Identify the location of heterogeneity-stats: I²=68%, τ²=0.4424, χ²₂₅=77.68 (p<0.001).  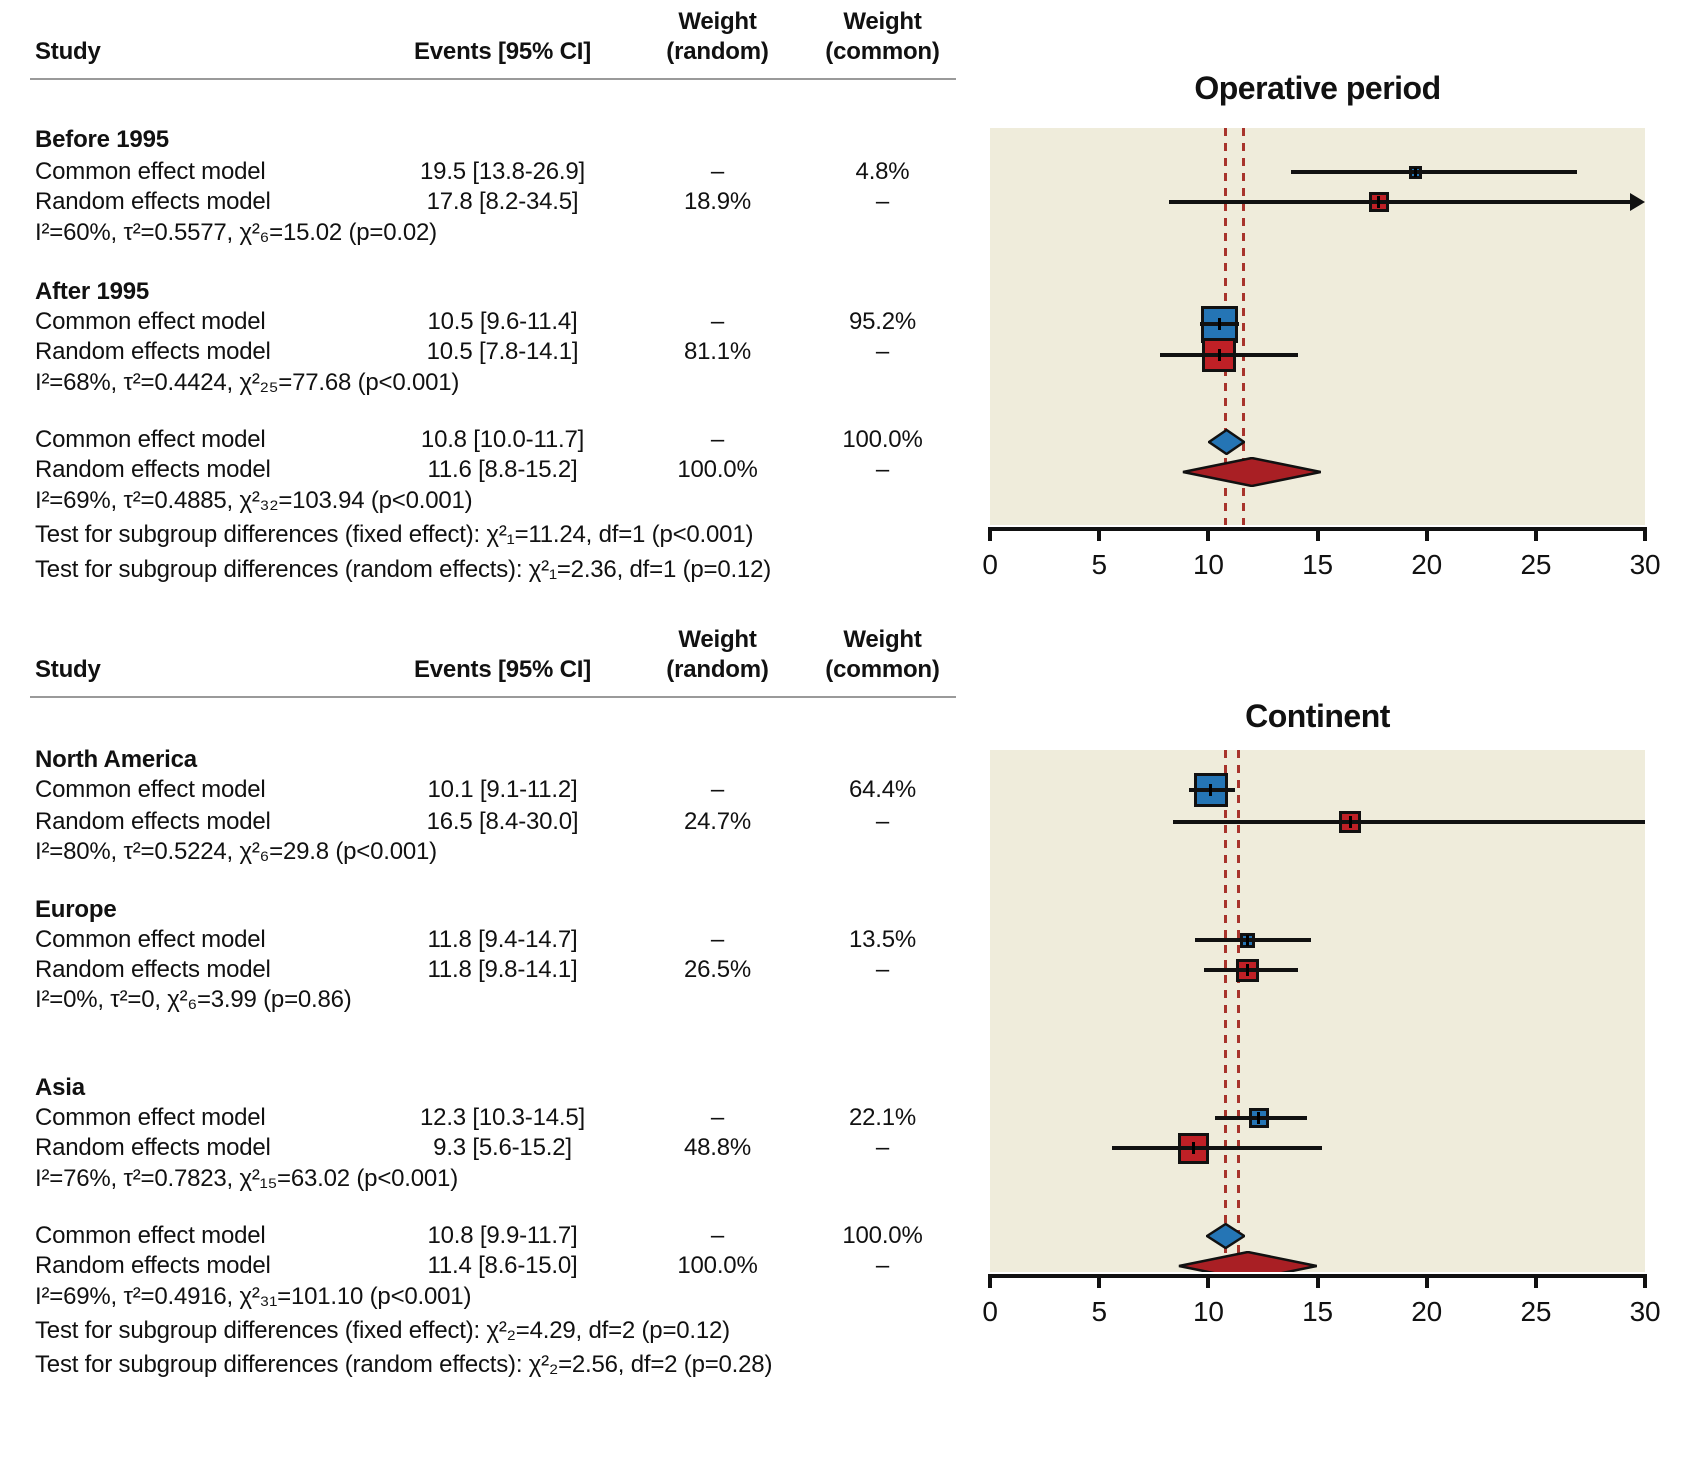
(247, 382).